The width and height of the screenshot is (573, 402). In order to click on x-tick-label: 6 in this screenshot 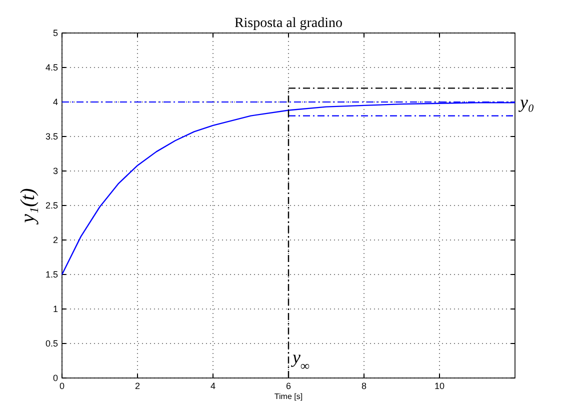, I will do `click(289, 386)`.